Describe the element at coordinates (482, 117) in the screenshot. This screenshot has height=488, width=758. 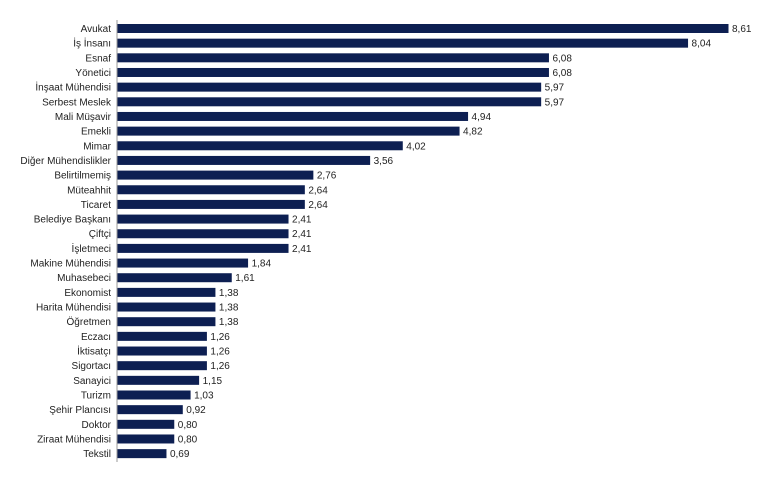
I see `value-label: 4,94` at that location.